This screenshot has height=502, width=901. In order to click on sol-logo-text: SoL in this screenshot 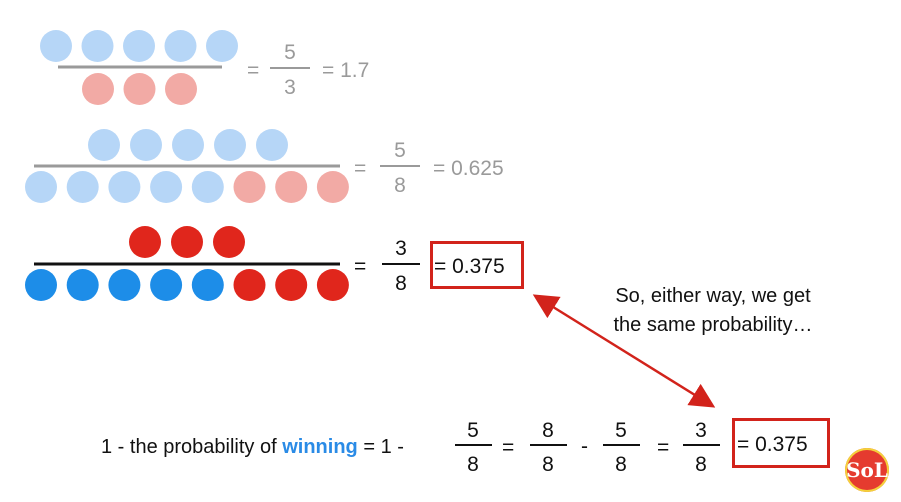, I will do `click(867, 470)`.